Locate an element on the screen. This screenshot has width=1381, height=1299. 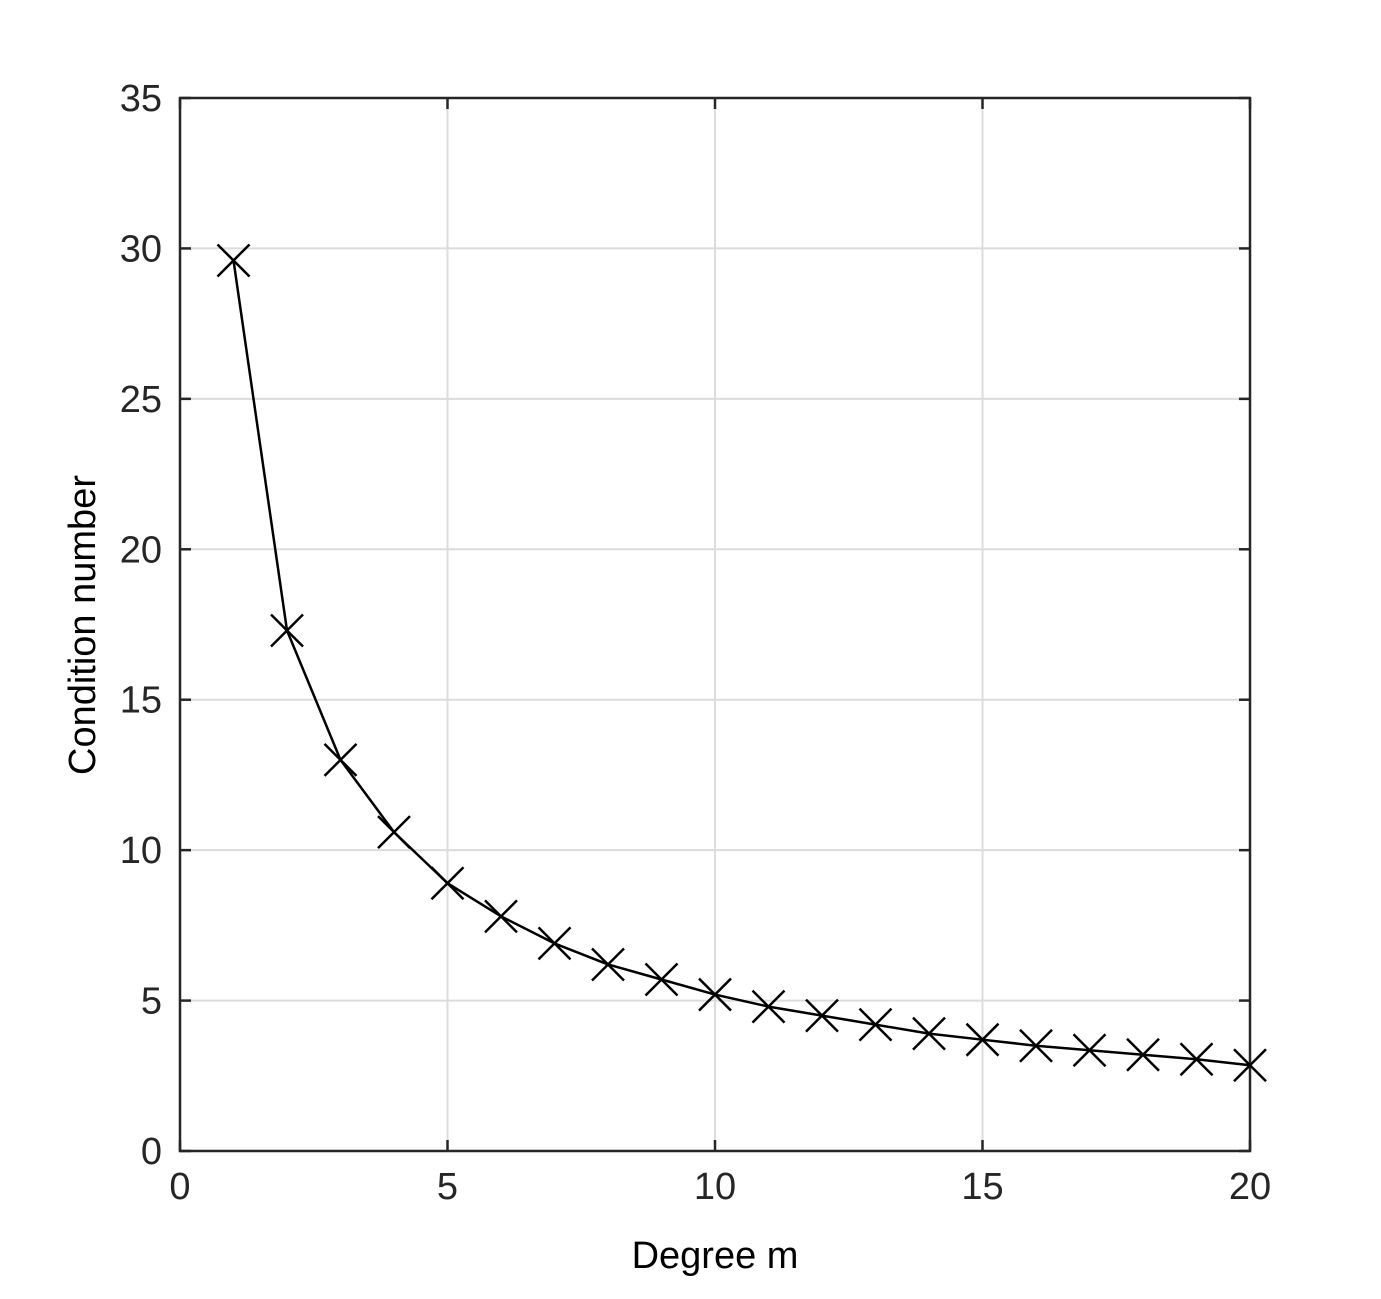
y-tick-label: 0 is located at coordinates (151, 1152).